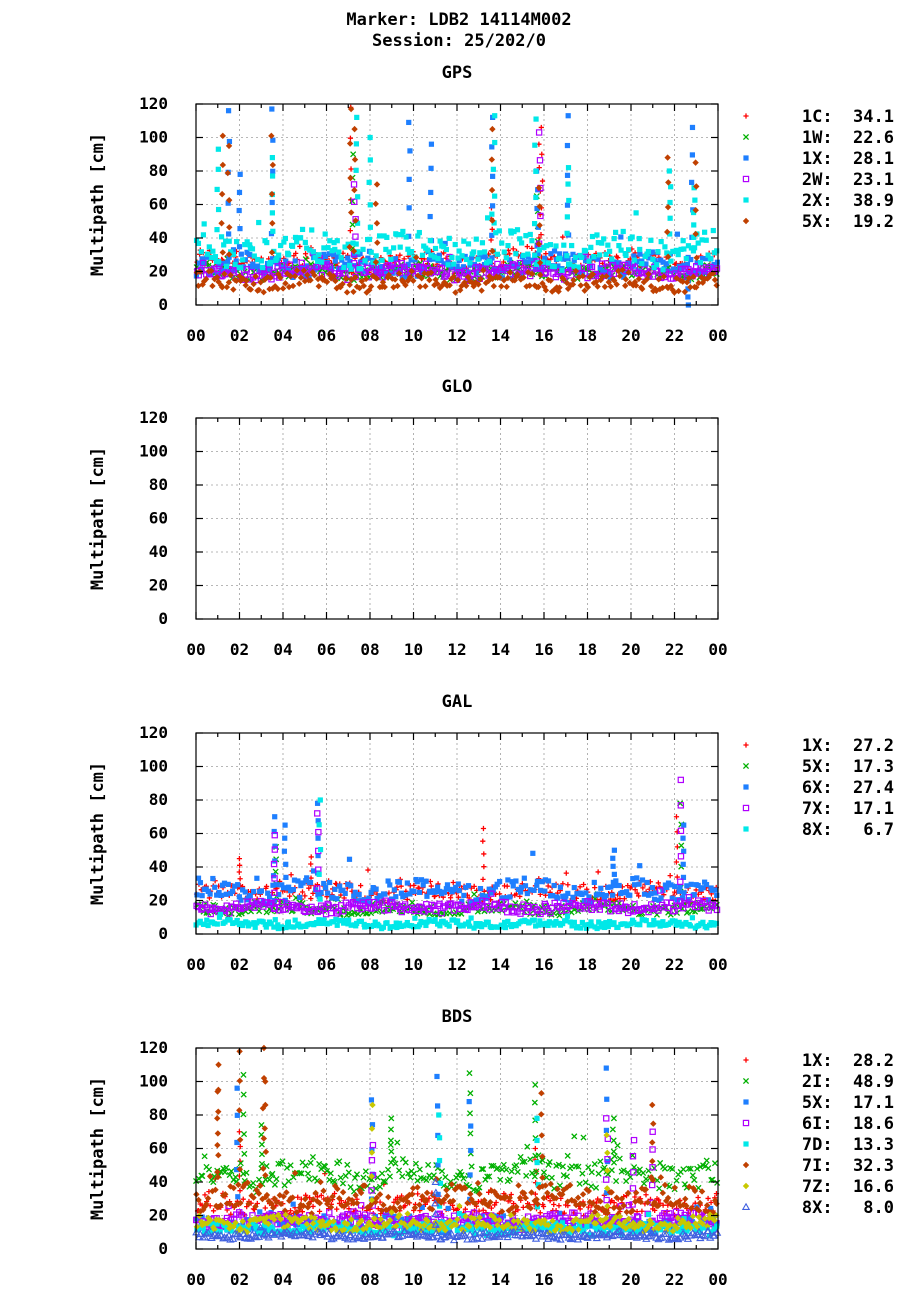  Describe the element at coordinates (746, 179) in the screenshot. I see `legend-marker-2w` at that location.